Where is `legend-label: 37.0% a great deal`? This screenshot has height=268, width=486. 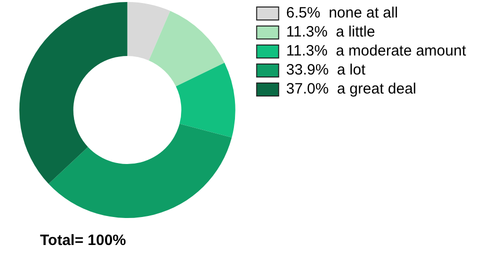 legend-label: 37.0% a great deal is located at coordinates (351, 89).